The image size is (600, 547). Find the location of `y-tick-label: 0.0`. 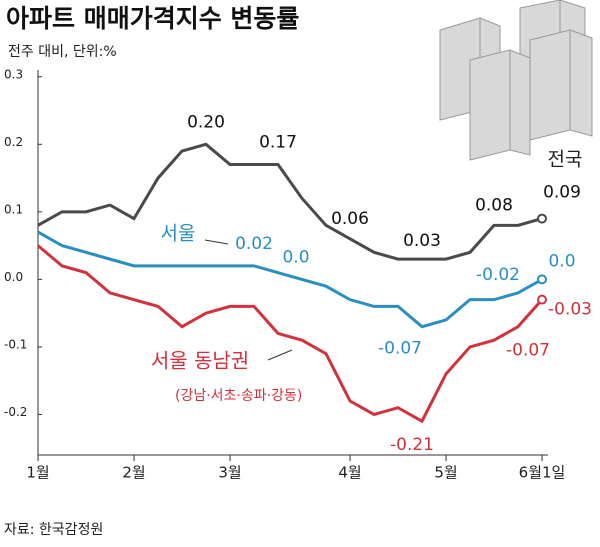

y-tick-label: 0.0 is located at coordinates (13, 277).